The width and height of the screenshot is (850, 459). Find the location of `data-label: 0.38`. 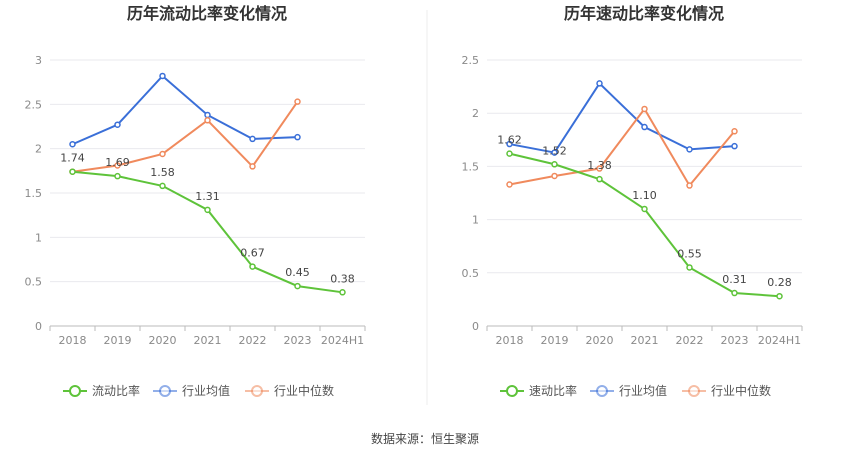

data-label: 0.38 is located at coordinates (342, 278).